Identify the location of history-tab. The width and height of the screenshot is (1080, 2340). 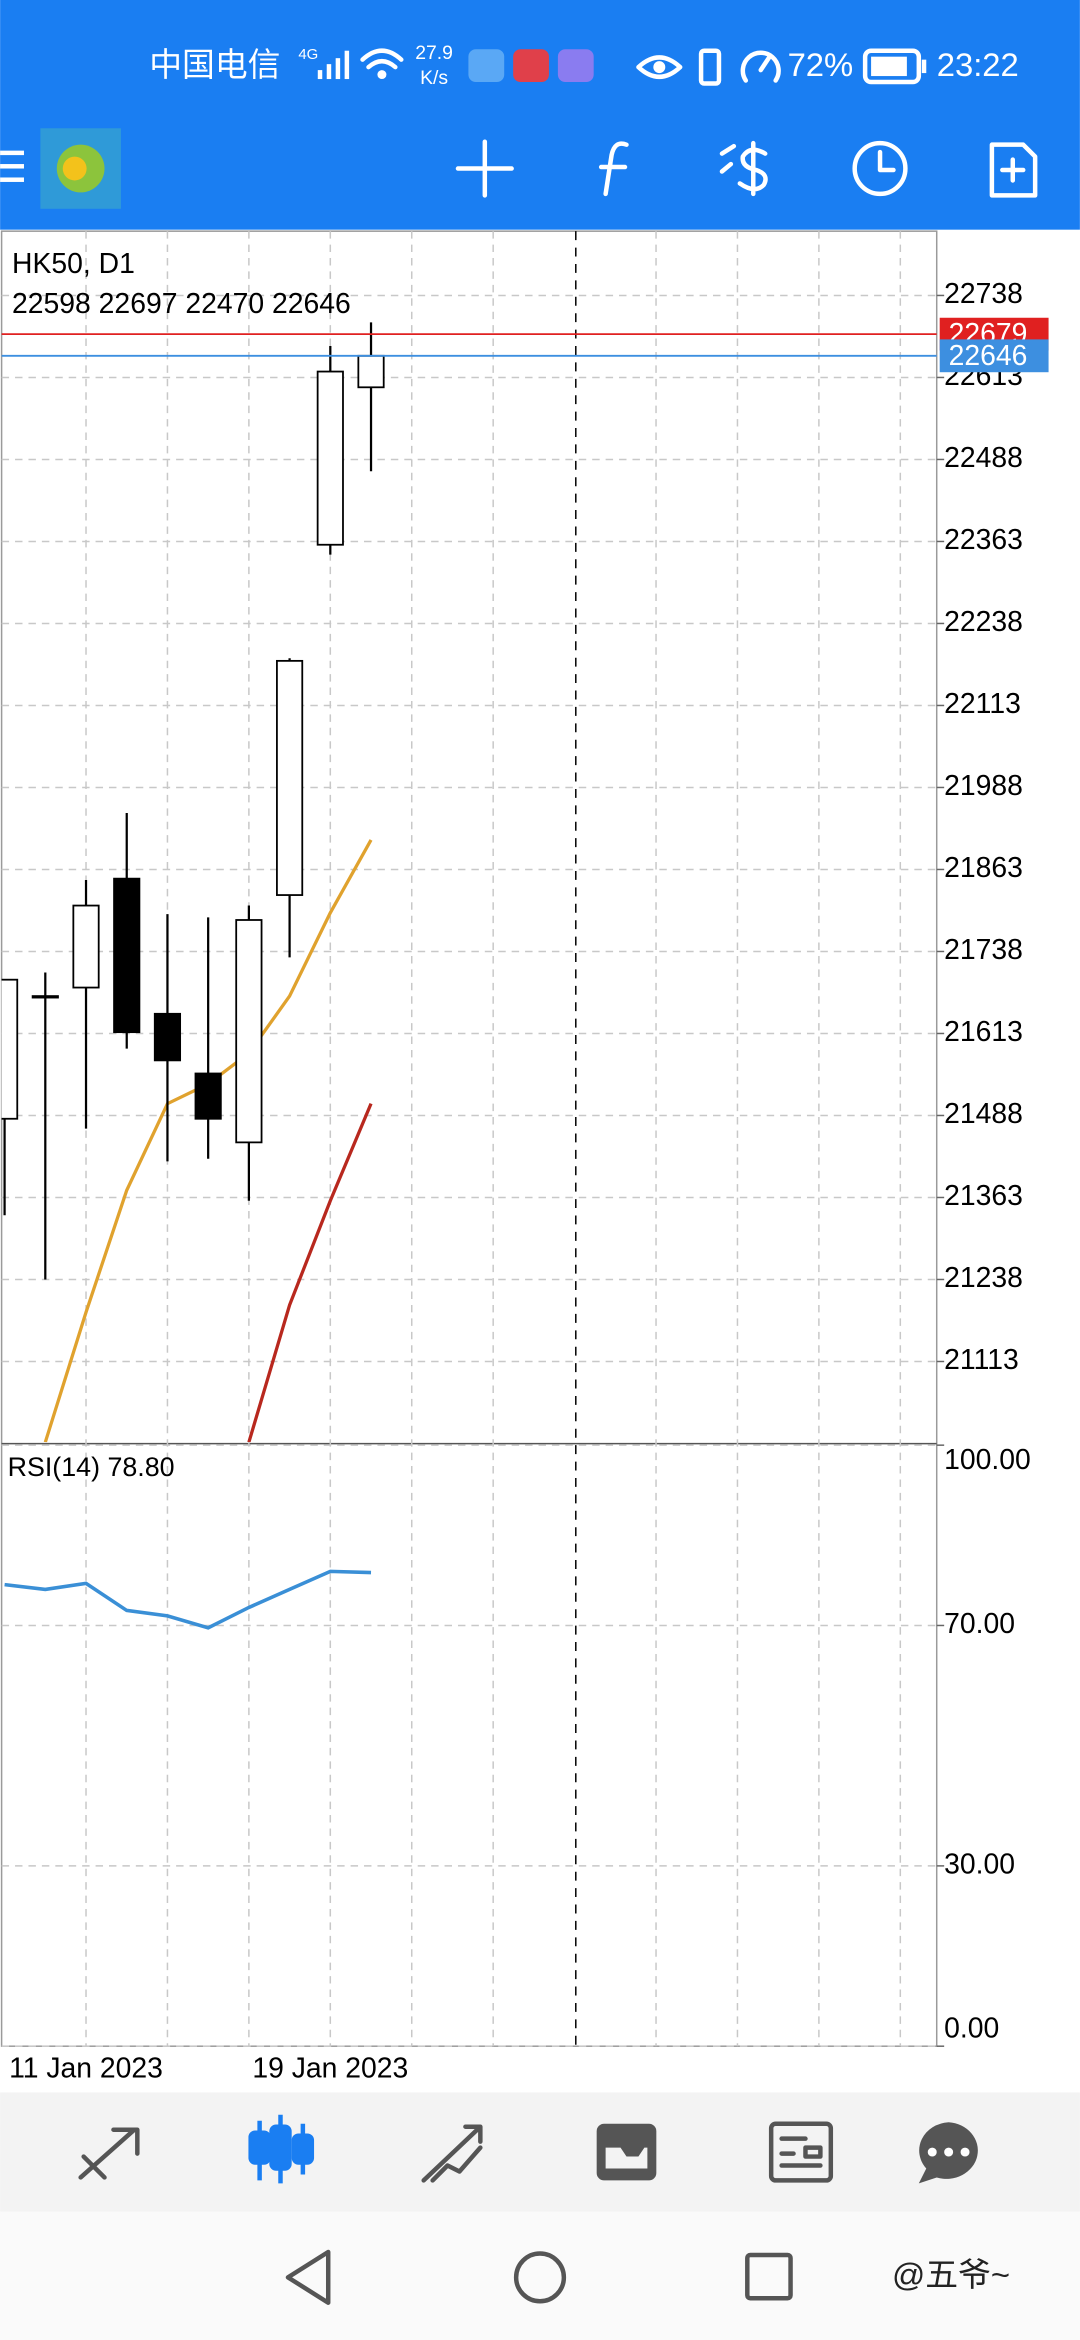
(626, 2152).